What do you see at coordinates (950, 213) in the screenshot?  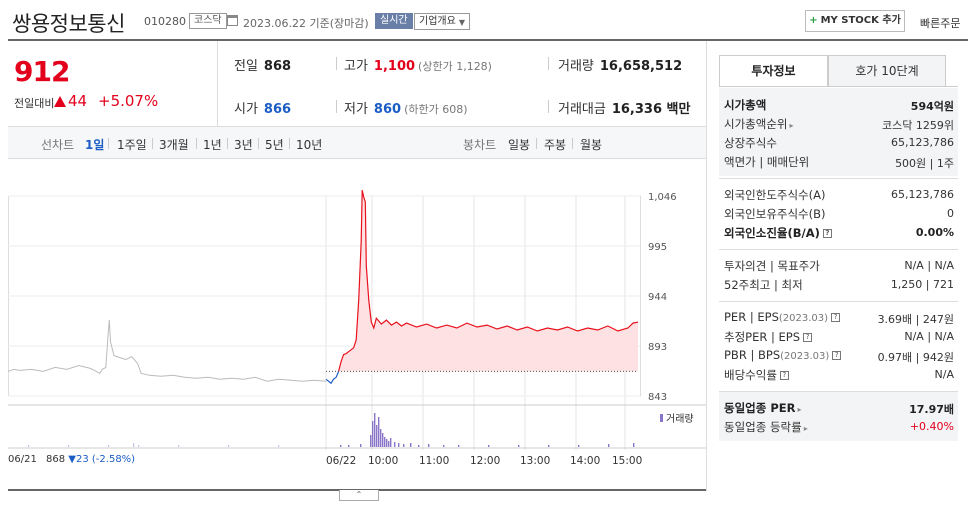 I see `invest-info-value: 0` at bounding box center [950, 213].